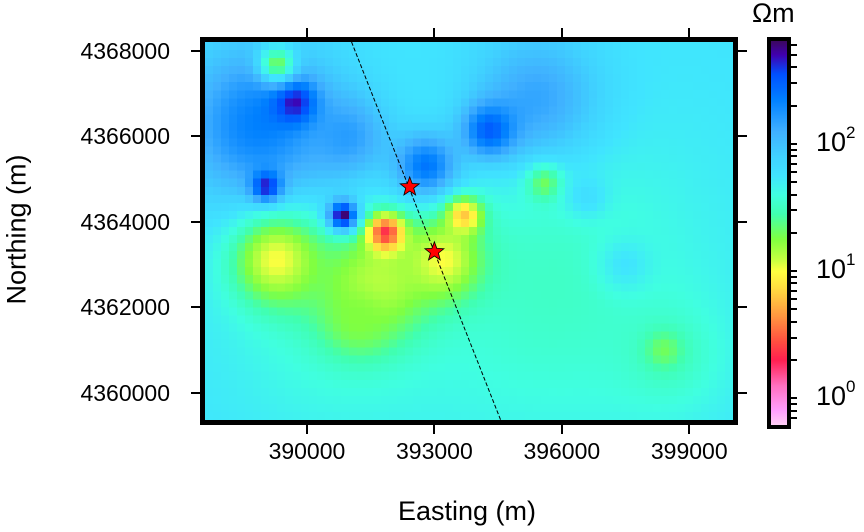 This screenshot has width=864, height=532. Describe the element at coordinates (467, 511) in the screenshot. I see `x-axis-label: Easting (m)` at that location.